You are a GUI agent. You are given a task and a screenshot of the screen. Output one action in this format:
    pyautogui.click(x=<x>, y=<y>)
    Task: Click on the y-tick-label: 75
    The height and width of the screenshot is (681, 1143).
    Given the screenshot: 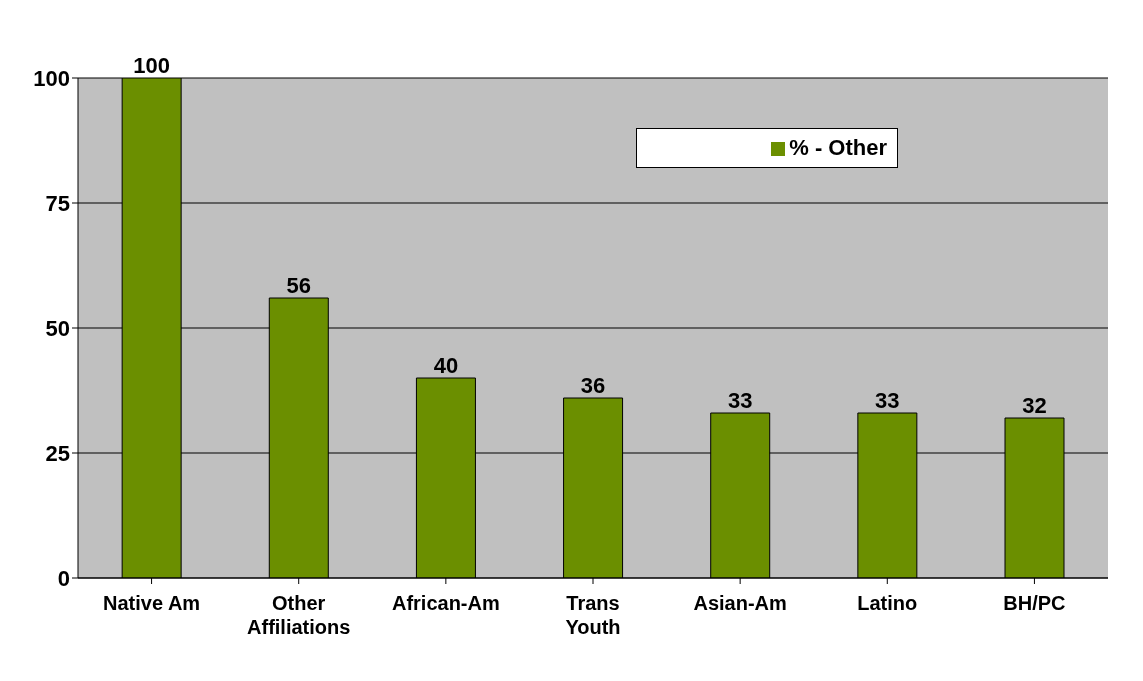 What is the action you would take?
    pyautogui.click(x=57, y=203)
    